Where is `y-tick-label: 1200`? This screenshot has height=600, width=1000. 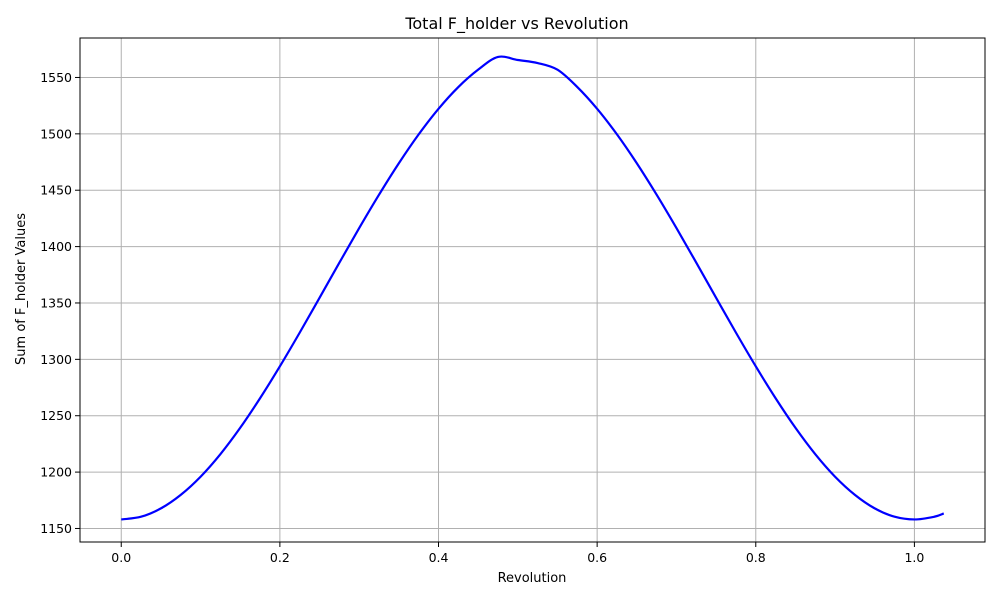 y-tick-label: 1200 is located at coordinates (56, 472).